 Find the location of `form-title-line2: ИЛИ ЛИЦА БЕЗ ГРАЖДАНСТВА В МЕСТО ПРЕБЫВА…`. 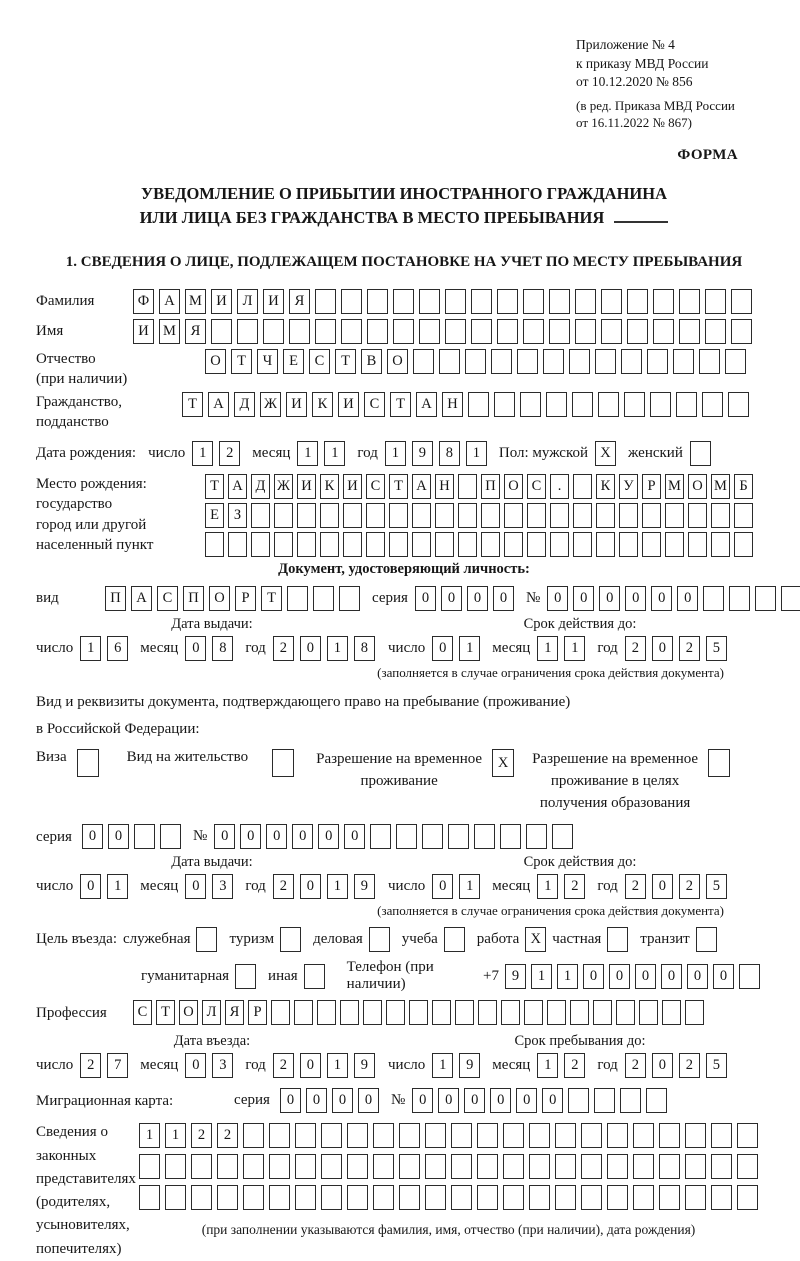

form-title-line2: ИЛИ ЛИЦА БЕЗ ГРАЖДАНСТВА В МЕСТО ПРЕБЫВА… is located at coordinates (404, 218).